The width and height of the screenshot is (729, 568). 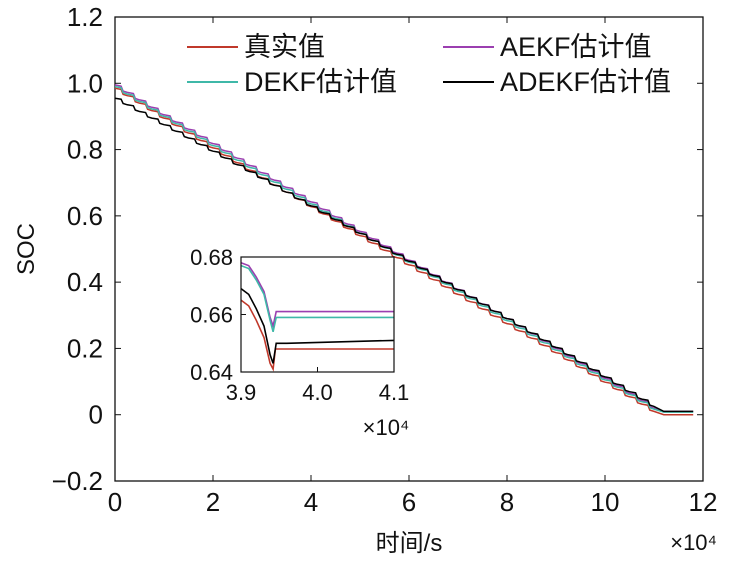 I want to click on x-tick-label: 12, so click(x=703, y=502).